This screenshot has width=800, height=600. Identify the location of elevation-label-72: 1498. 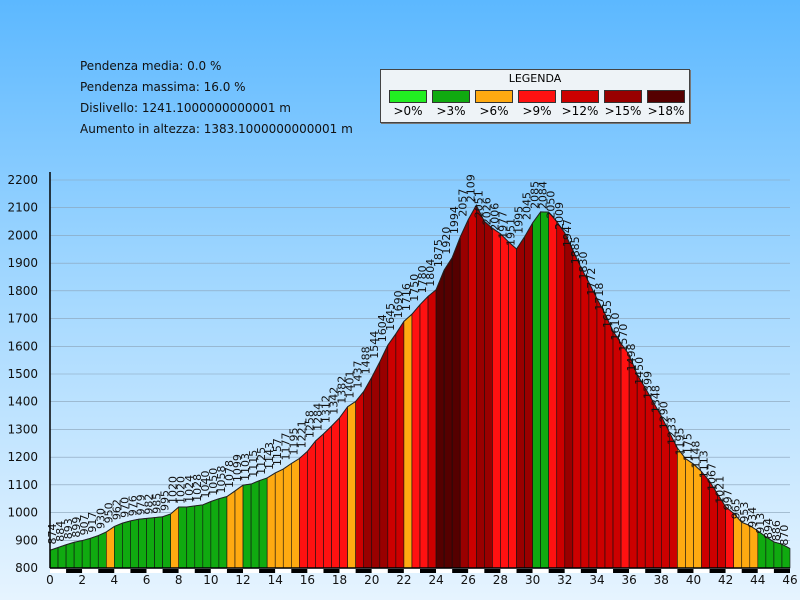
(631, 358).